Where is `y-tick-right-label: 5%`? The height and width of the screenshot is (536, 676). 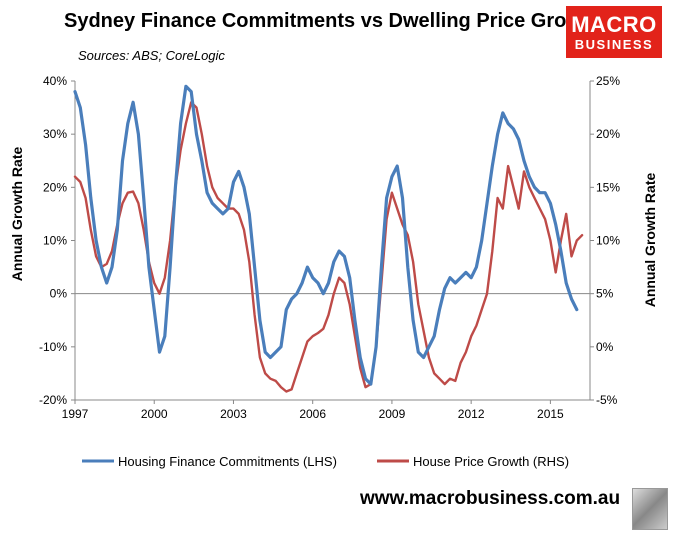 y-tick-right-label: 5% is located at coordinates (605, 294).